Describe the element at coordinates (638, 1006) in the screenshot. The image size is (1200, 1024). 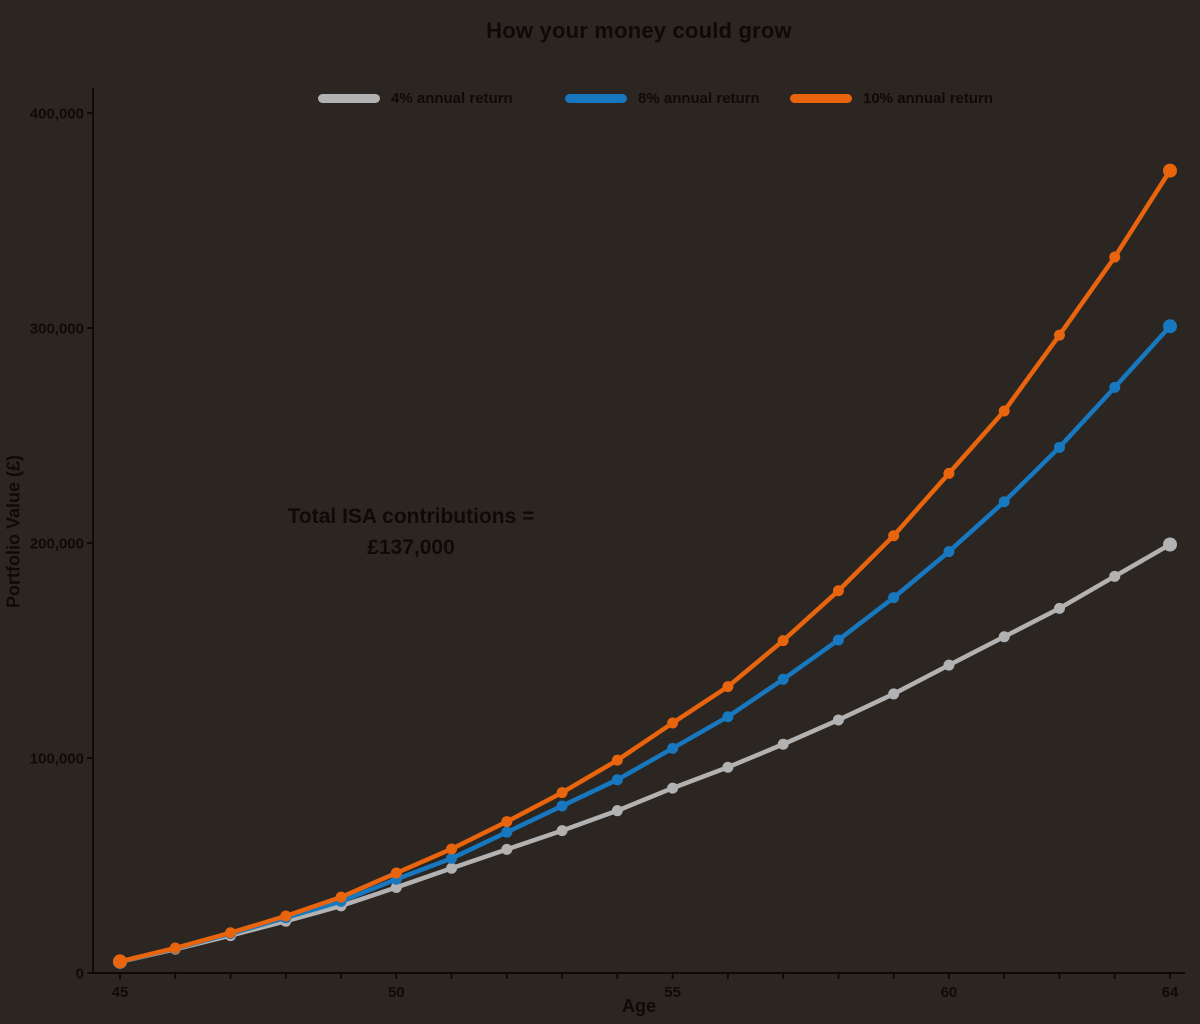
I see `x-axis-title: Age` at that location.